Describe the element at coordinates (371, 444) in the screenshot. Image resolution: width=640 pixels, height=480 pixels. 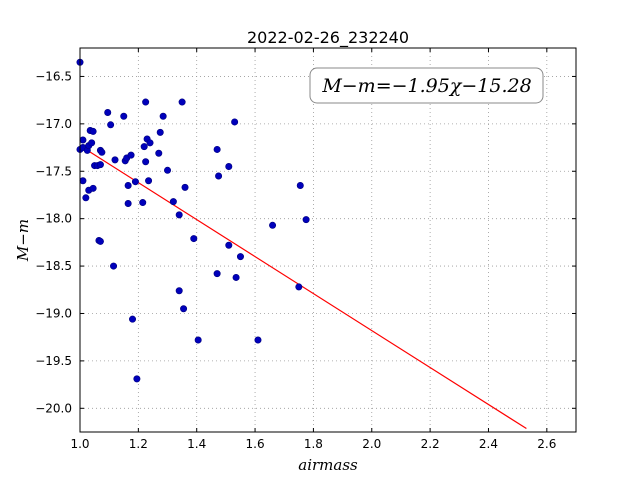
I see `x-tick-label: 2.0` at that location.